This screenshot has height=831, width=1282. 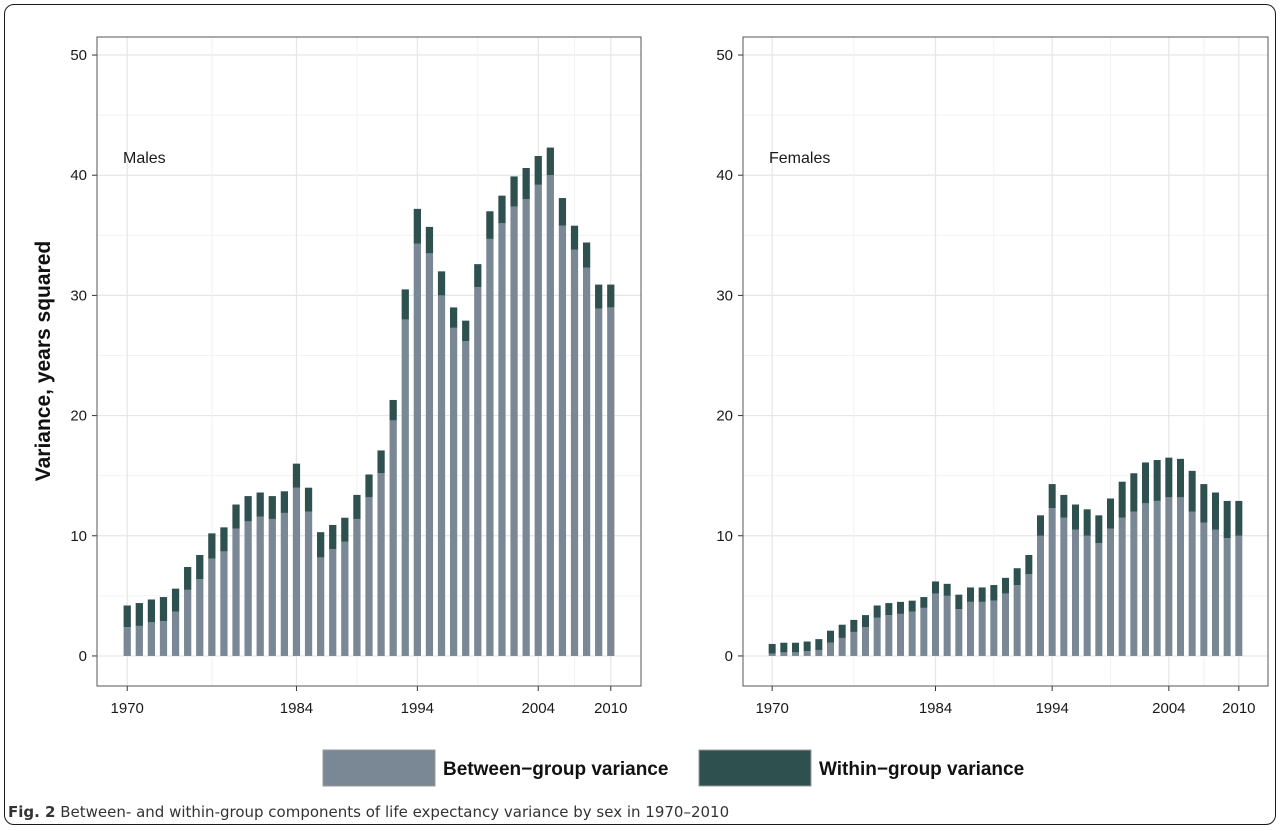 What do you see at coordinates (405, 304) in the screenshot?
I see `bar-within-1993` at bounding box center [405, 304].